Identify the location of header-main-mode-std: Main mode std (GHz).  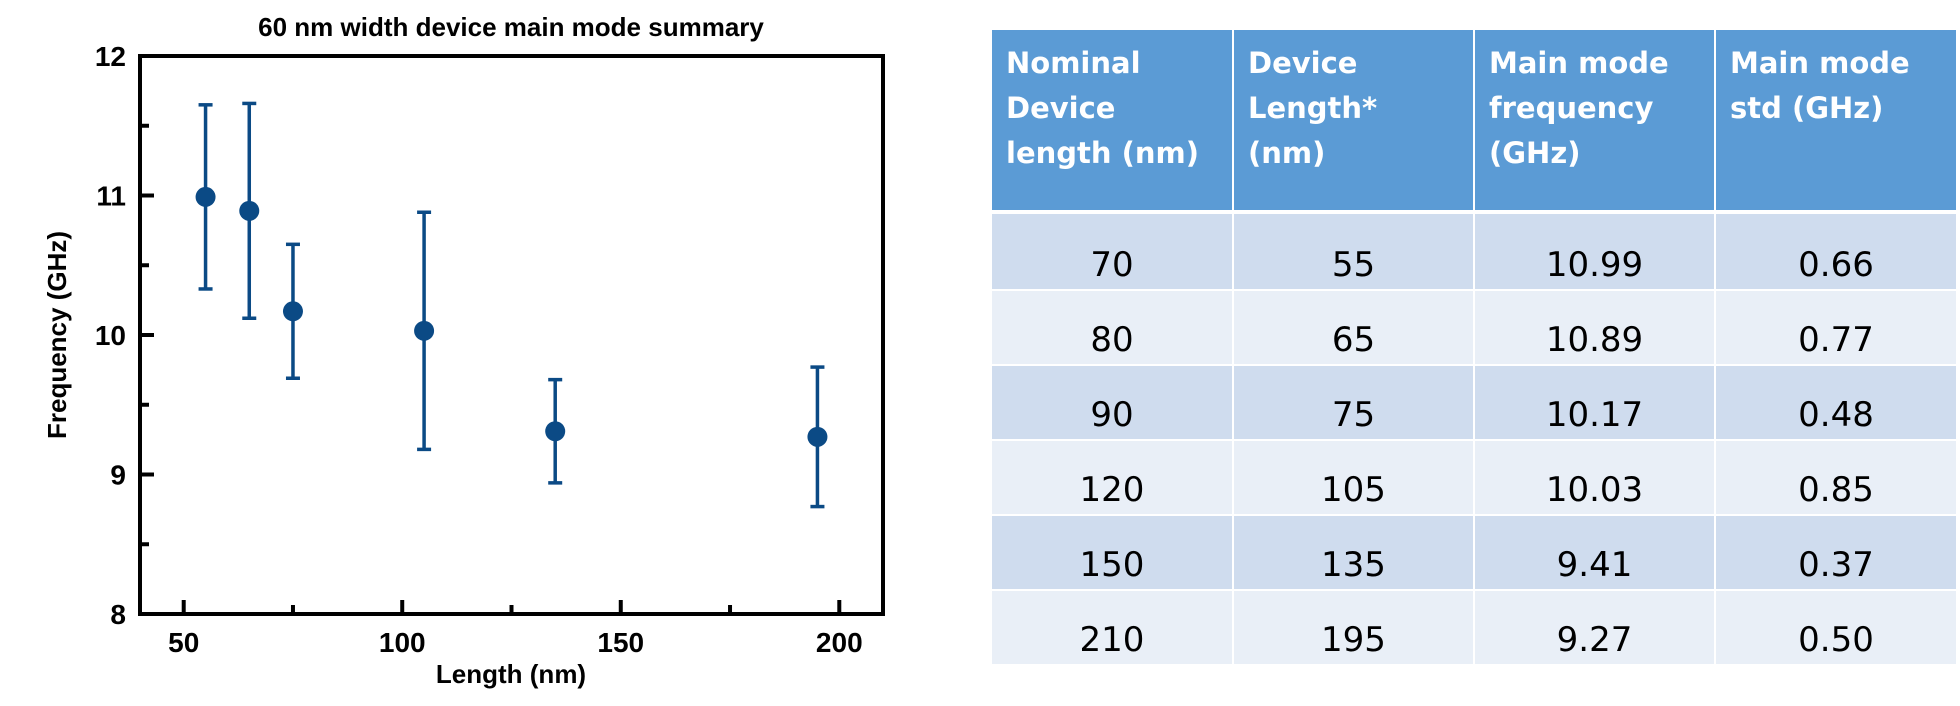
(1835, 122).